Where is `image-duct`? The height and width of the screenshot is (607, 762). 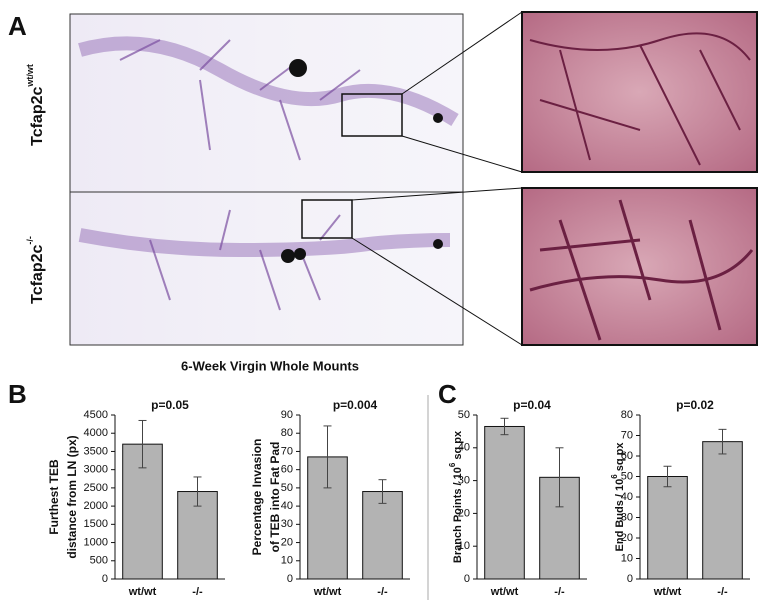
image-duct is located at coordinates (264, 243).